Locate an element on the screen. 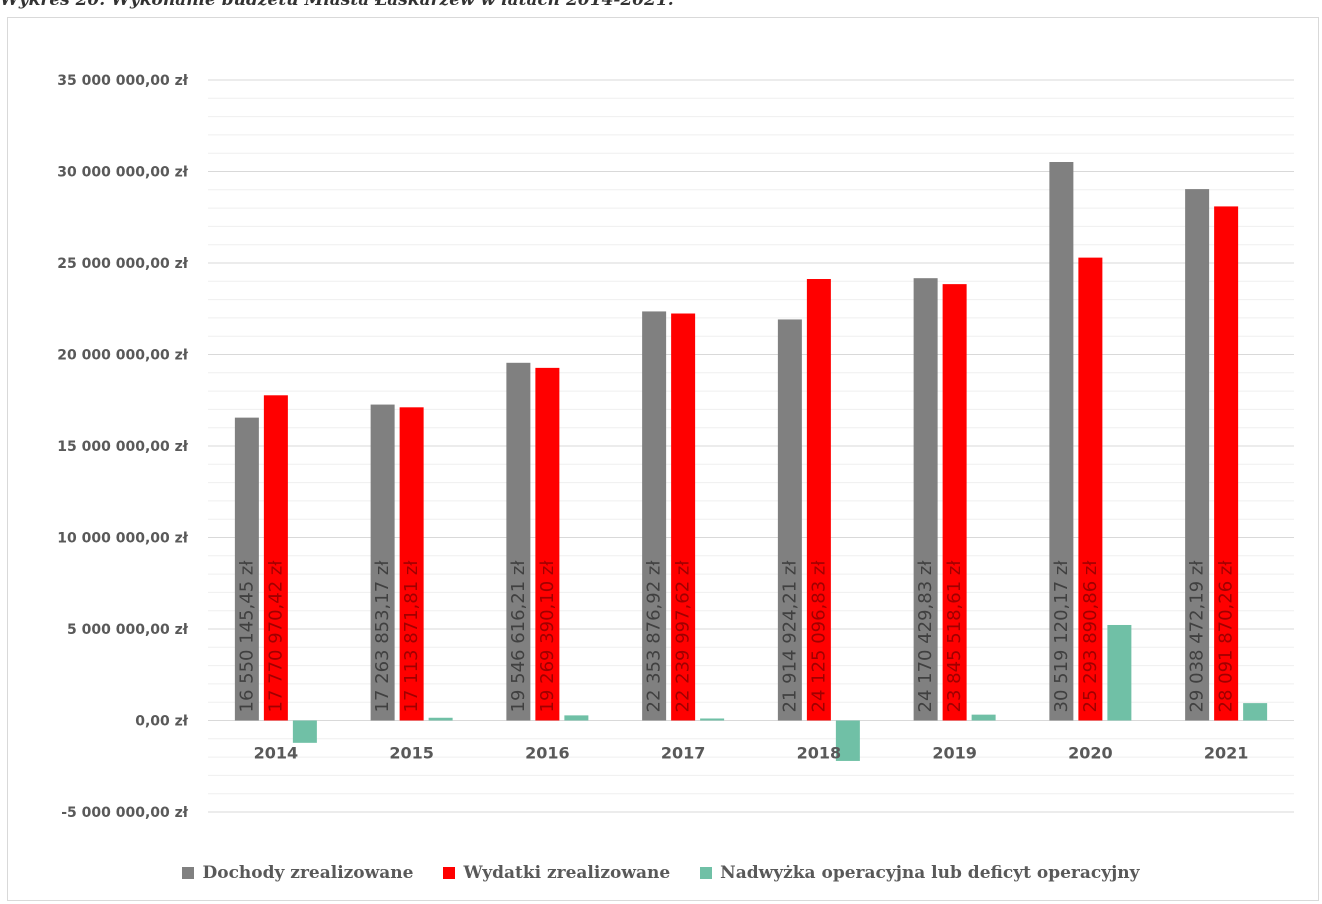 Image resolution: width=1322 pixels, height=904 pixels. data-label: 19 546 616,21 zł is located at coordinates (518, 636).